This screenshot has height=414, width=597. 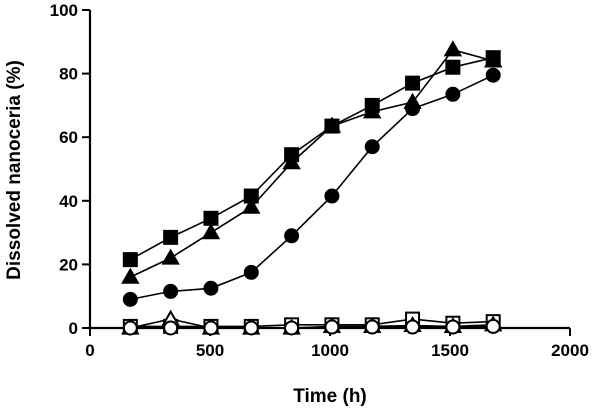 I want to click on series-circle-open, so click(x=311, y=327).